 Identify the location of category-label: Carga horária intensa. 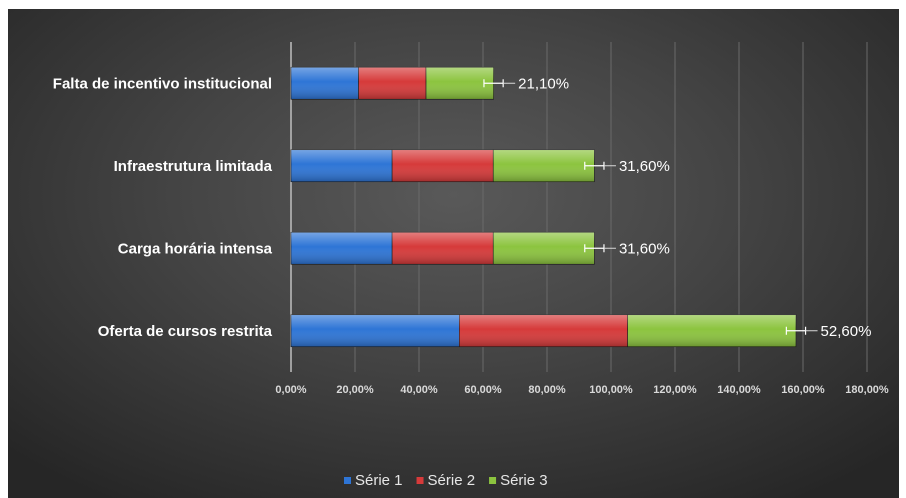
(195, 248).